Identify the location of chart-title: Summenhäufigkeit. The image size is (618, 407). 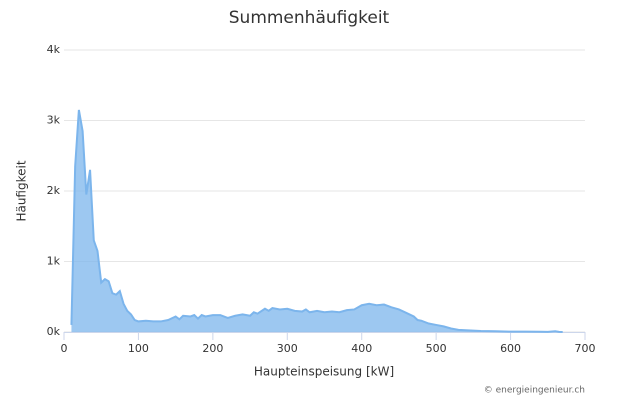
(309, 18).